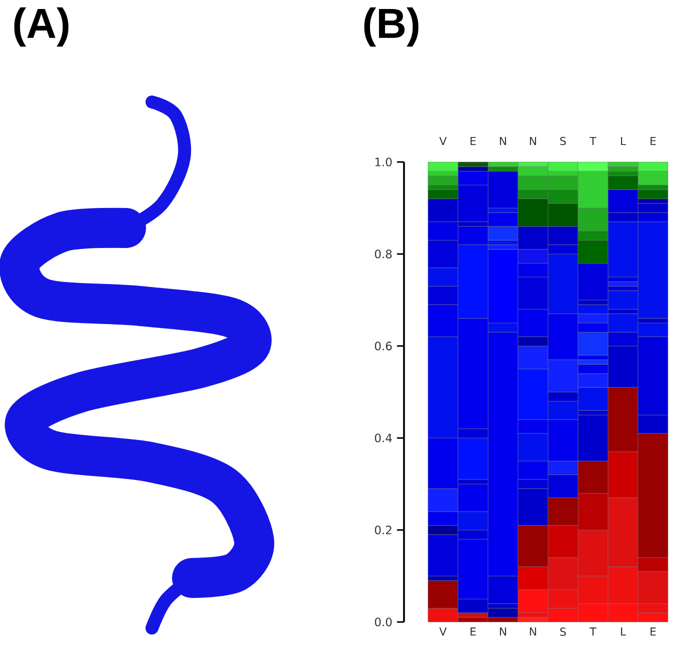 The image size is (685, 660). Describe the element at coordinates (383, 254) in the screenshot. I see `y-tick-label: 0.8` at that location.